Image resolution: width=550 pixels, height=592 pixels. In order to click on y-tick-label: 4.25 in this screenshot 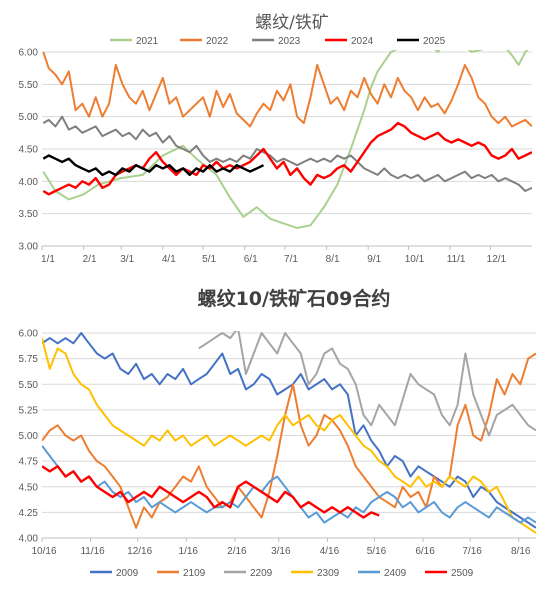, I will do `click(29, 513)`.